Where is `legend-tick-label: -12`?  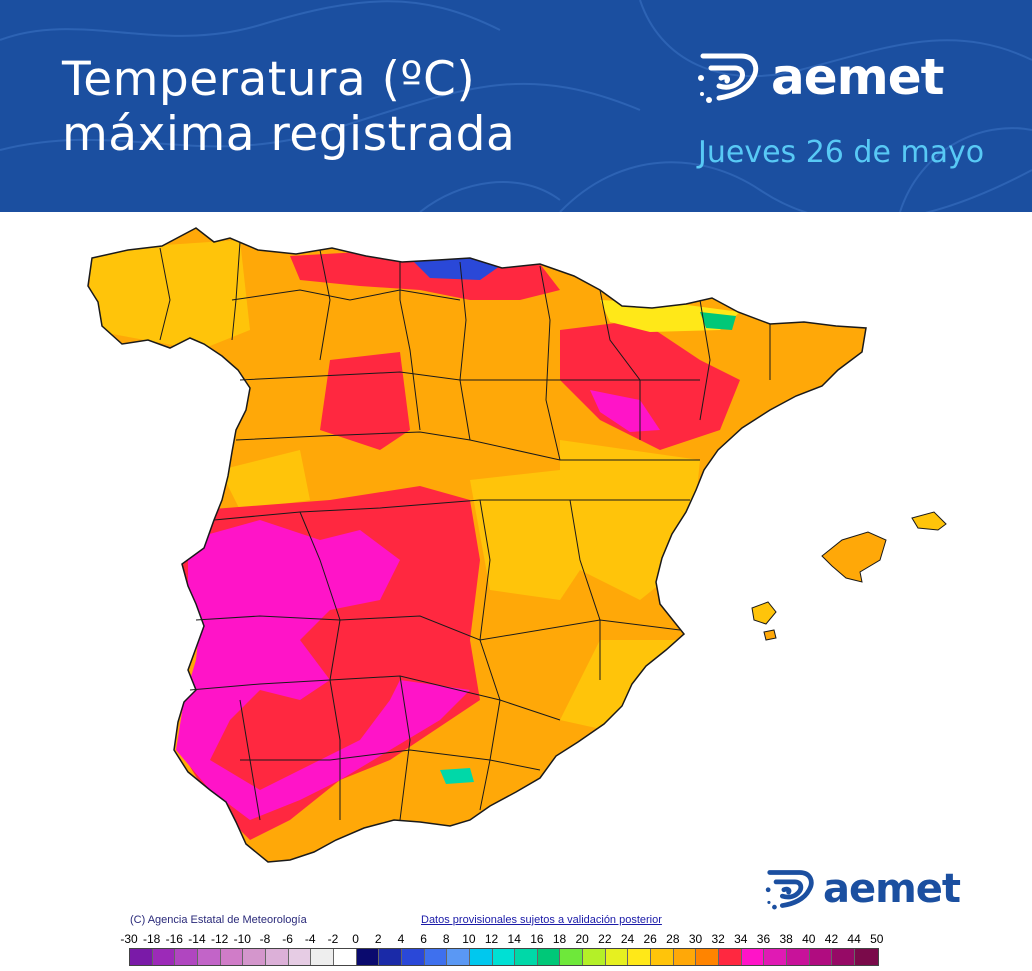 legend-tick-label: -12 is located at coordinates (219, 939).